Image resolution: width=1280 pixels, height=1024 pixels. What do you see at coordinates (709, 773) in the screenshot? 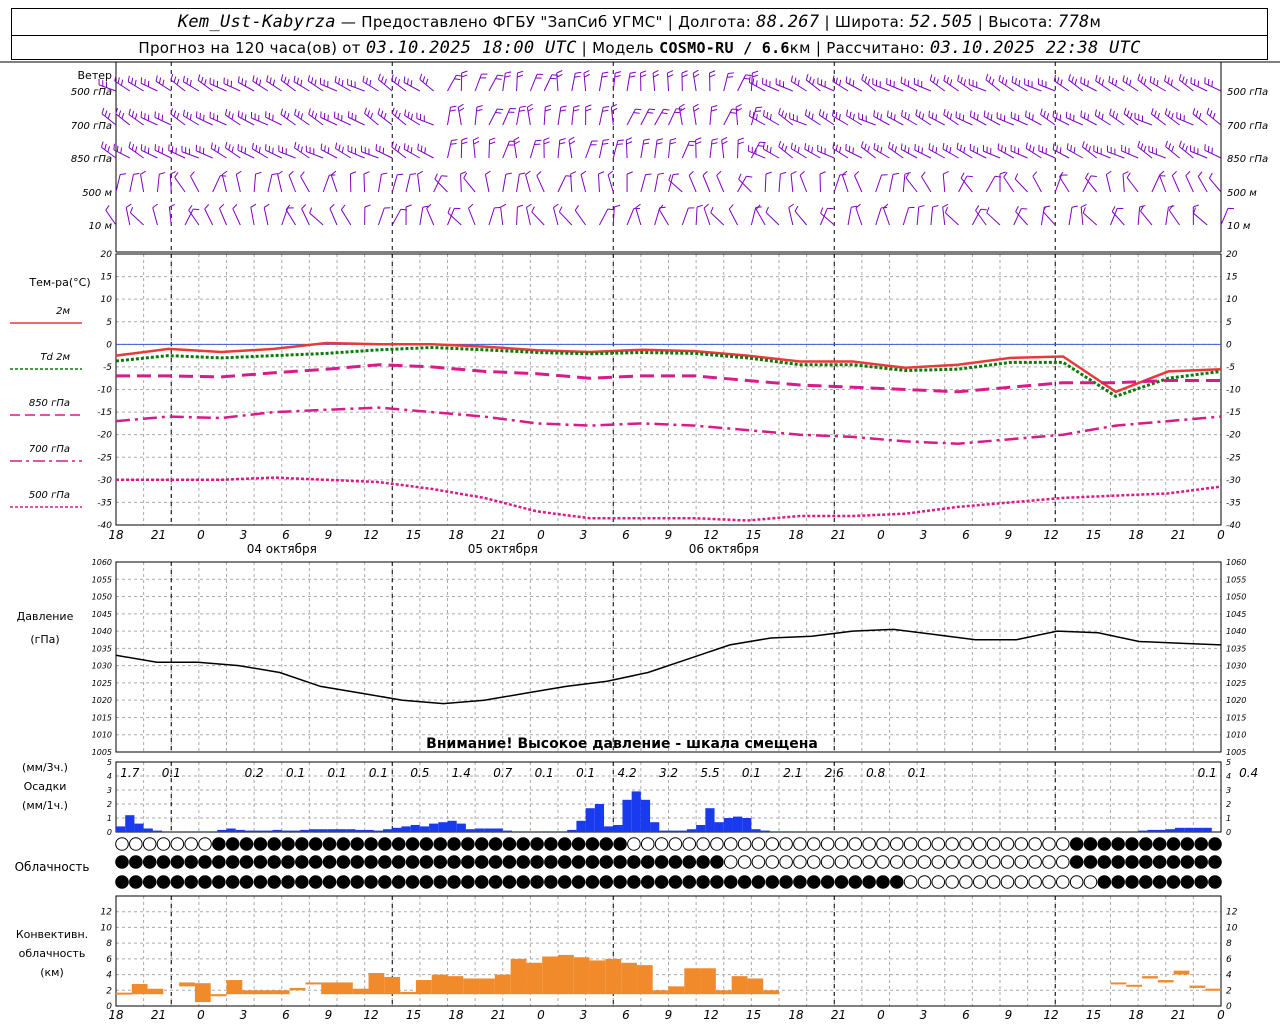
I see `precip-3h-total: 5.5` at bounding box center [709, 773].